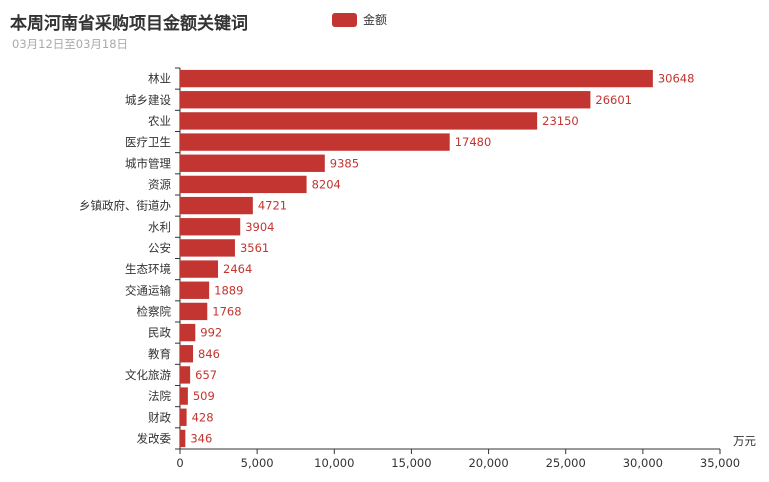  What do you see at coordinates (334, 463) in the screenshot?
I see `x-tick-label: 10,000` at bounding box center [334, 463].